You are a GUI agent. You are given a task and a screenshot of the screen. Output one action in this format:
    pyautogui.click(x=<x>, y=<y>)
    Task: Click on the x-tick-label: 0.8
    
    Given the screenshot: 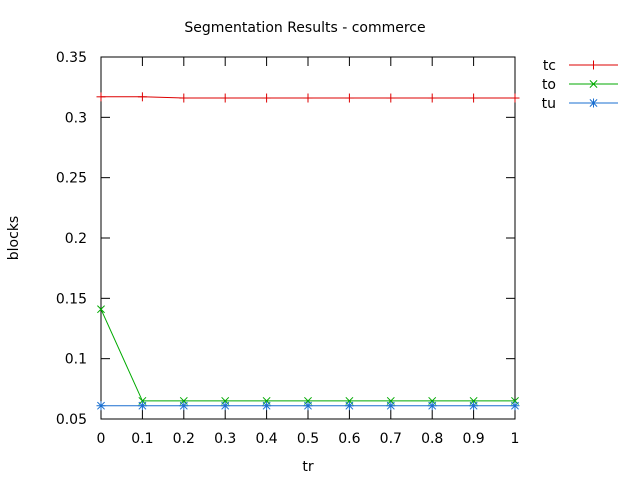 What is the action you would take?
    pyautogui.click(x=432, y=439)
    